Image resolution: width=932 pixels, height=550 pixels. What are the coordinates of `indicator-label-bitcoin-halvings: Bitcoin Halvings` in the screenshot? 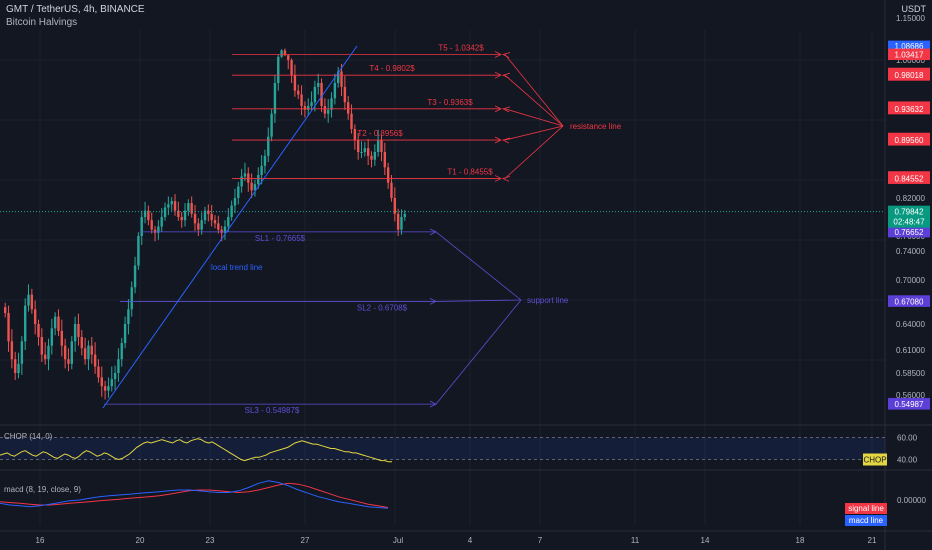 It's located at (42, 22).